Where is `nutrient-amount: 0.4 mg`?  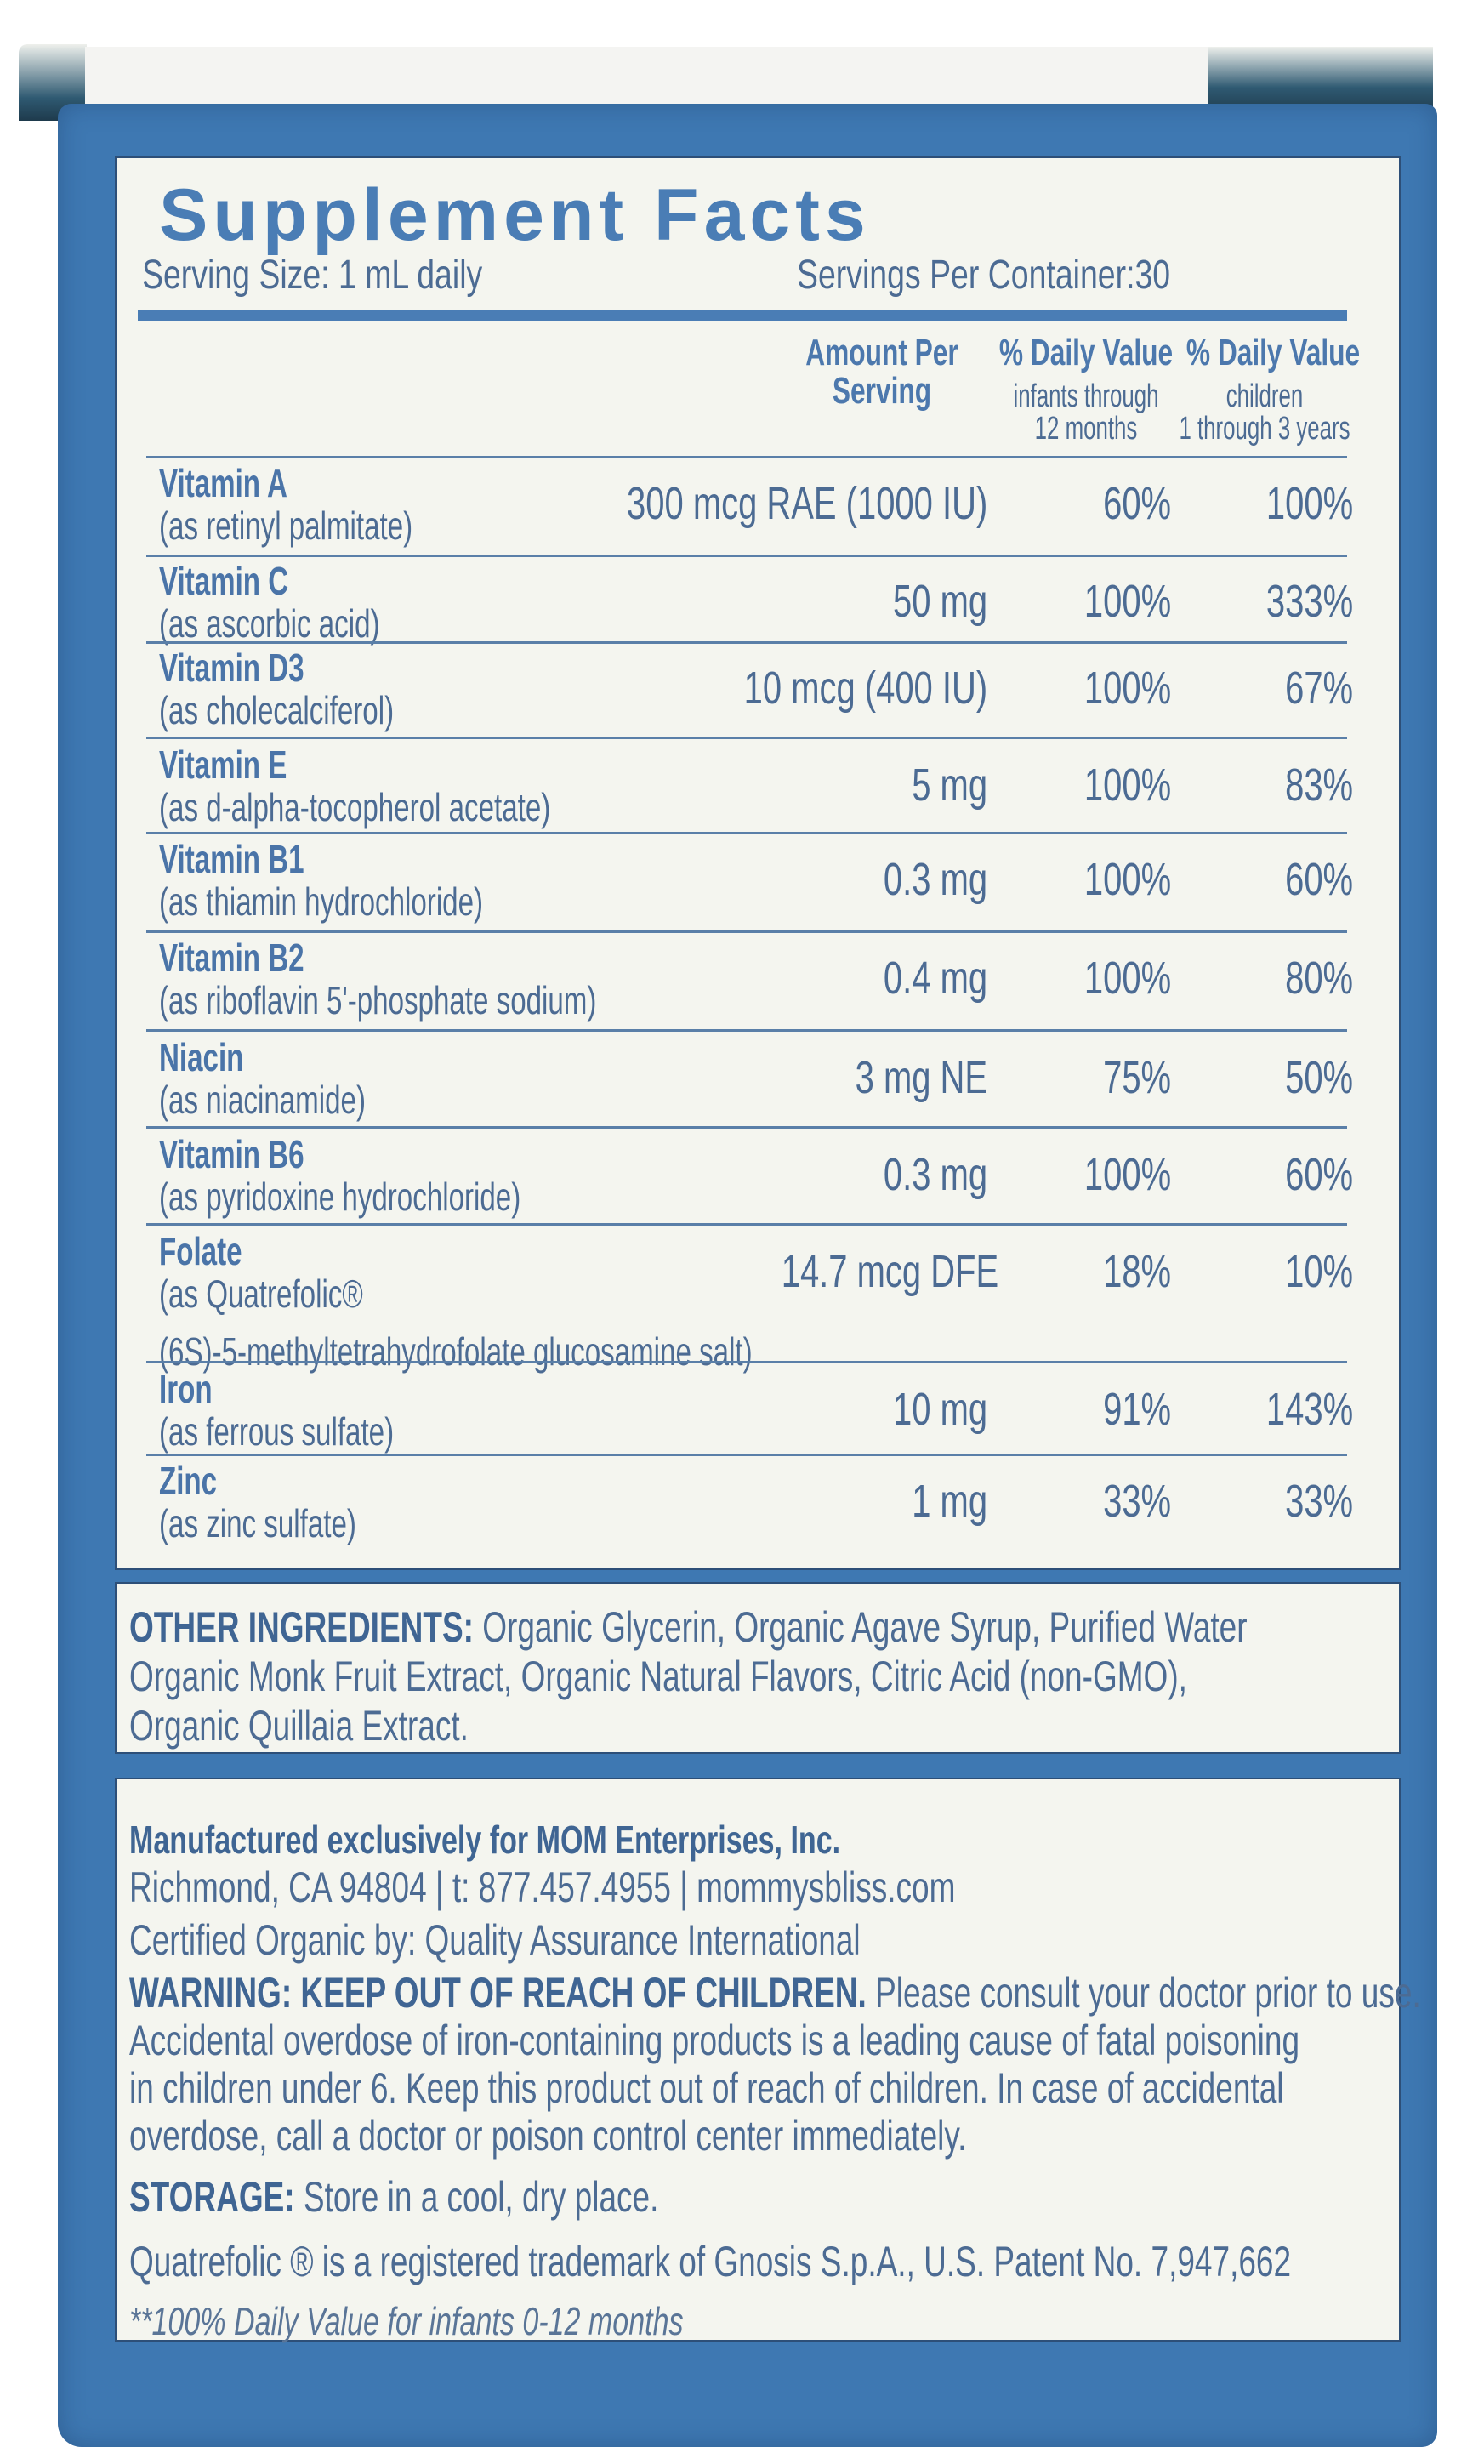
nutrient-amount: 0.4 mg is located at coordinates (935, 978).